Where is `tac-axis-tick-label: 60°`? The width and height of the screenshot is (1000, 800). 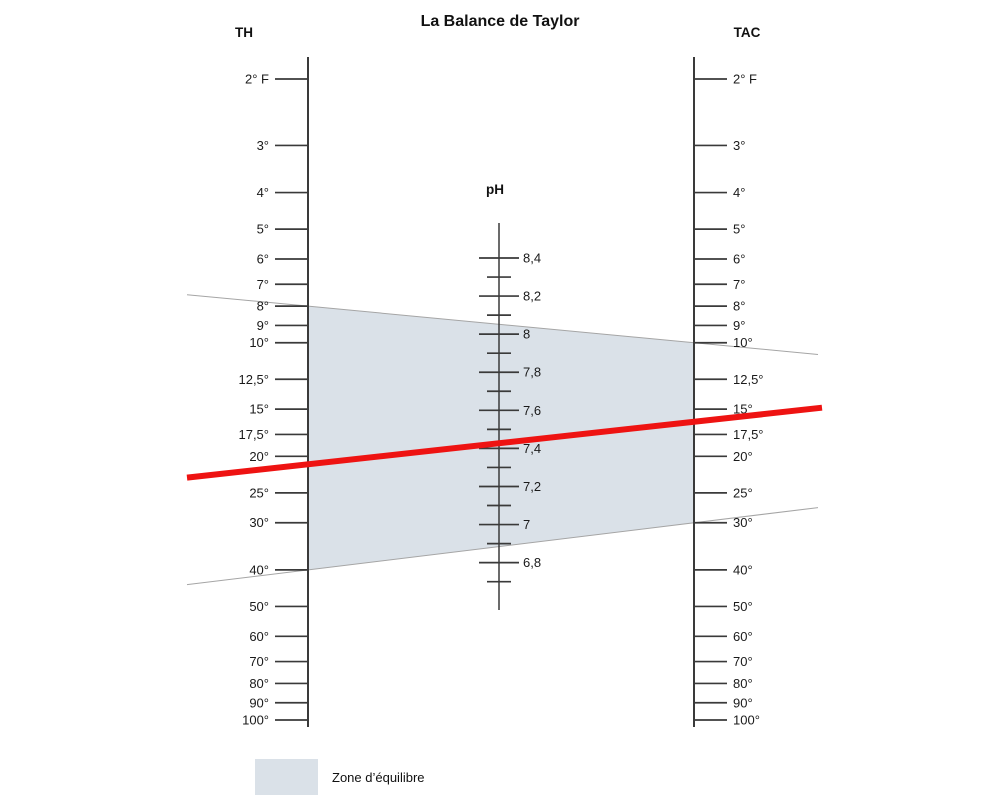
tac-axis-tick-label: 60° is located at coordinates (743, 636).